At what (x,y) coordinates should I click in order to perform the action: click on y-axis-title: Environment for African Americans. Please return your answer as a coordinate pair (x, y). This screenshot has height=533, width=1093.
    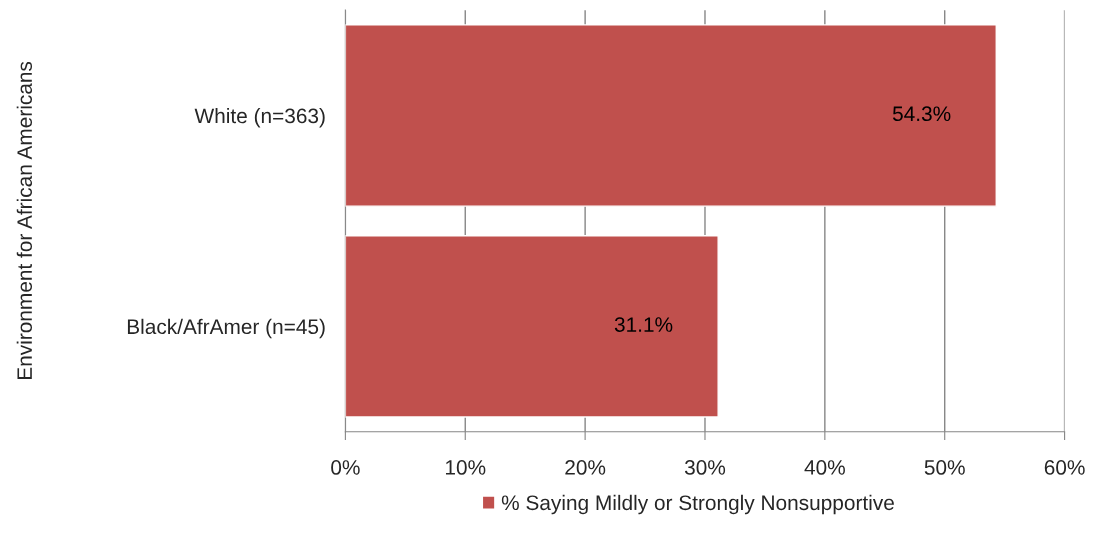
    Looking at the image, I should click on (24, 220).